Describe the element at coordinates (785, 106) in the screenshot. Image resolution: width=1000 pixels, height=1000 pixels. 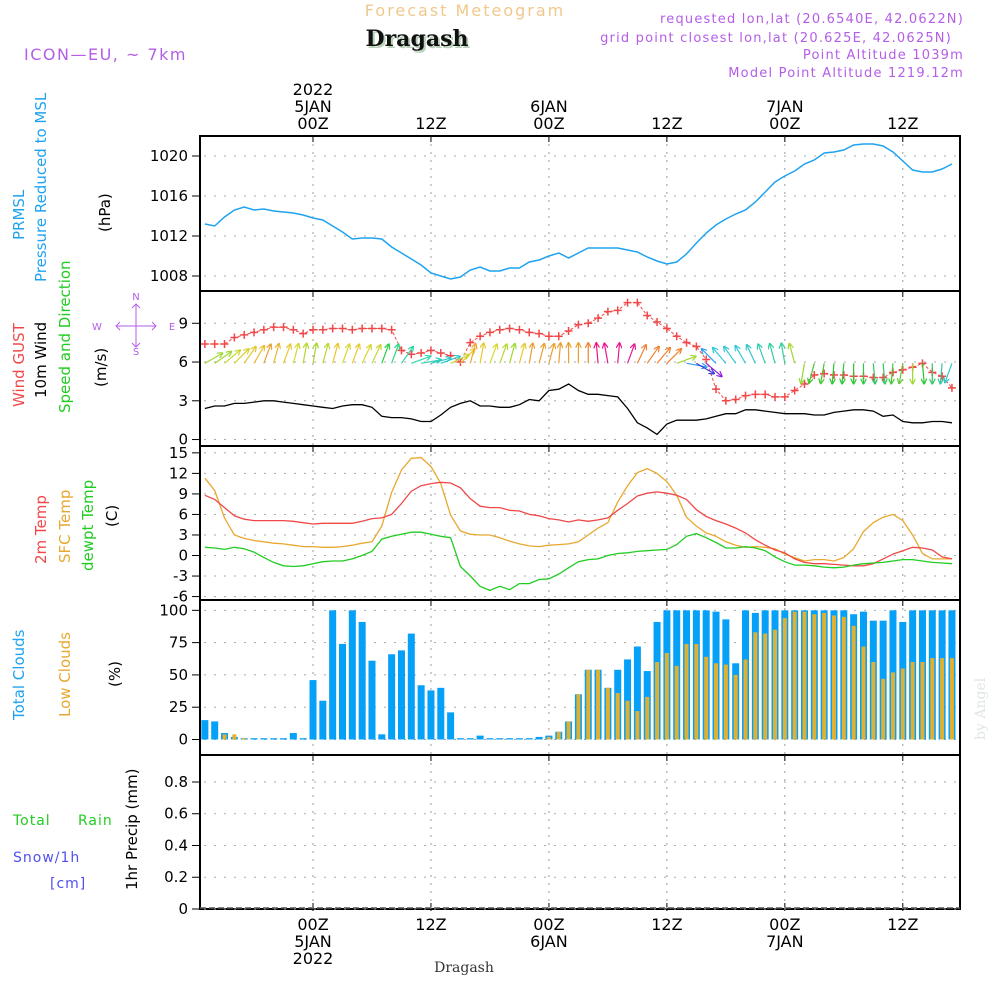
I see `top-time-label: 7JAN` at that location.